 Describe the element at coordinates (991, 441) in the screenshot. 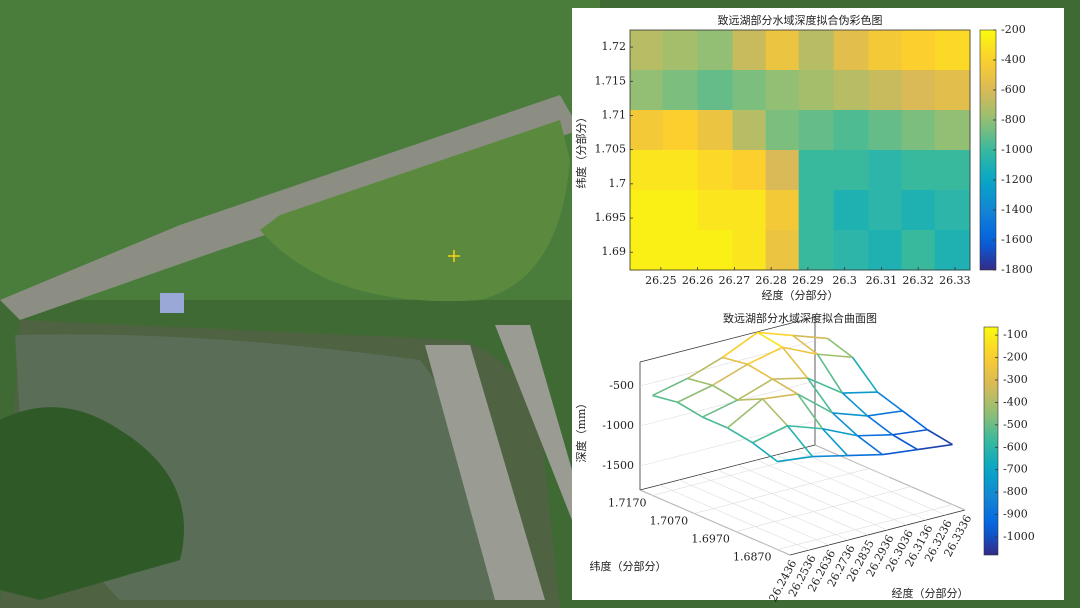

I see `colorbar` at that location.